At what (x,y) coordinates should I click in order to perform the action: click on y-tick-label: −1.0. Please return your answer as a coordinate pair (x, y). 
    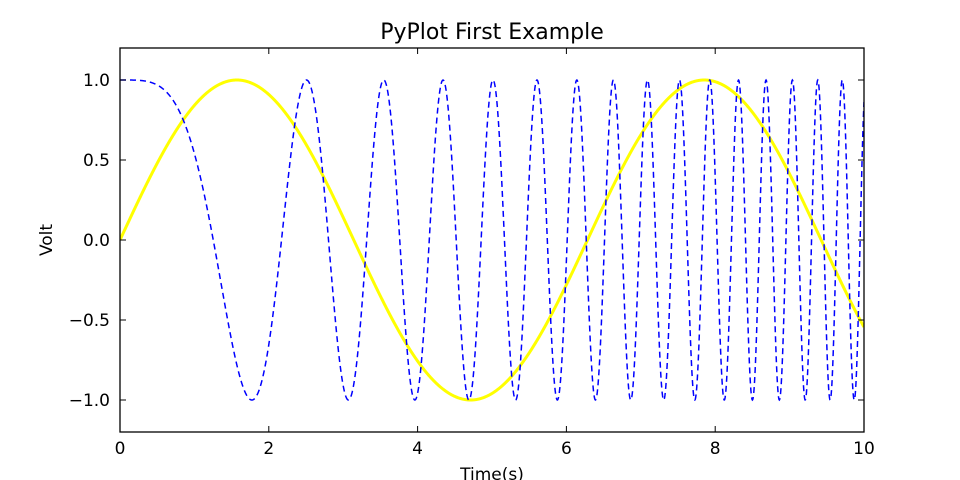
    Looking at the image, I should click on (89, 401).